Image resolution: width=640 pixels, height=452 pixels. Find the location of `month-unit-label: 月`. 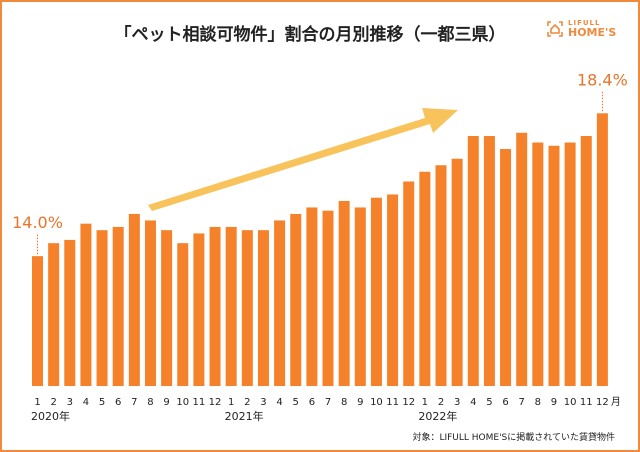

month-unit-label: 月 is located at coordinates (616, 402).